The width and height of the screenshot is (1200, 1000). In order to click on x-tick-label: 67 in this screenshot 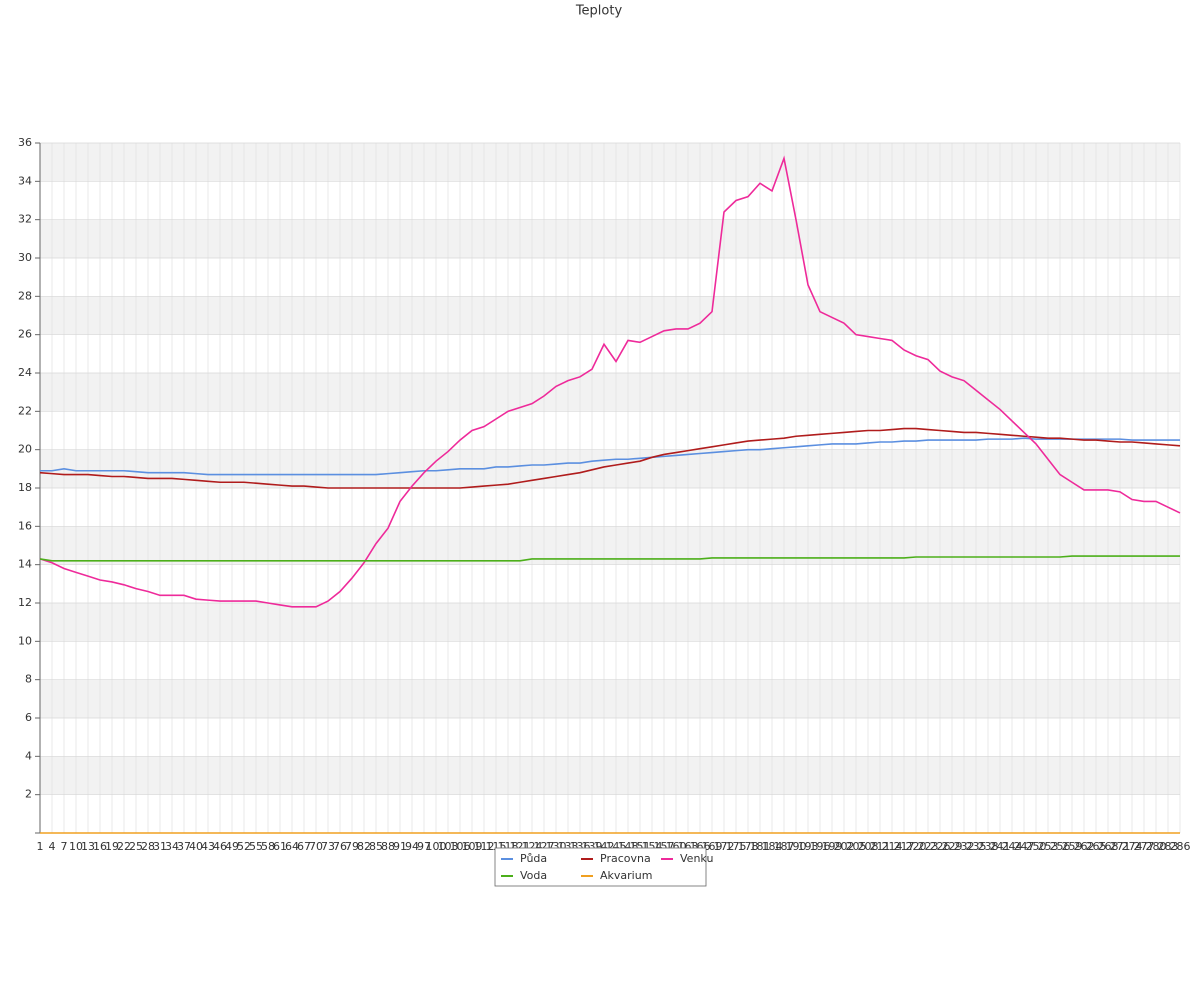, I will do `click(304, 846)`.